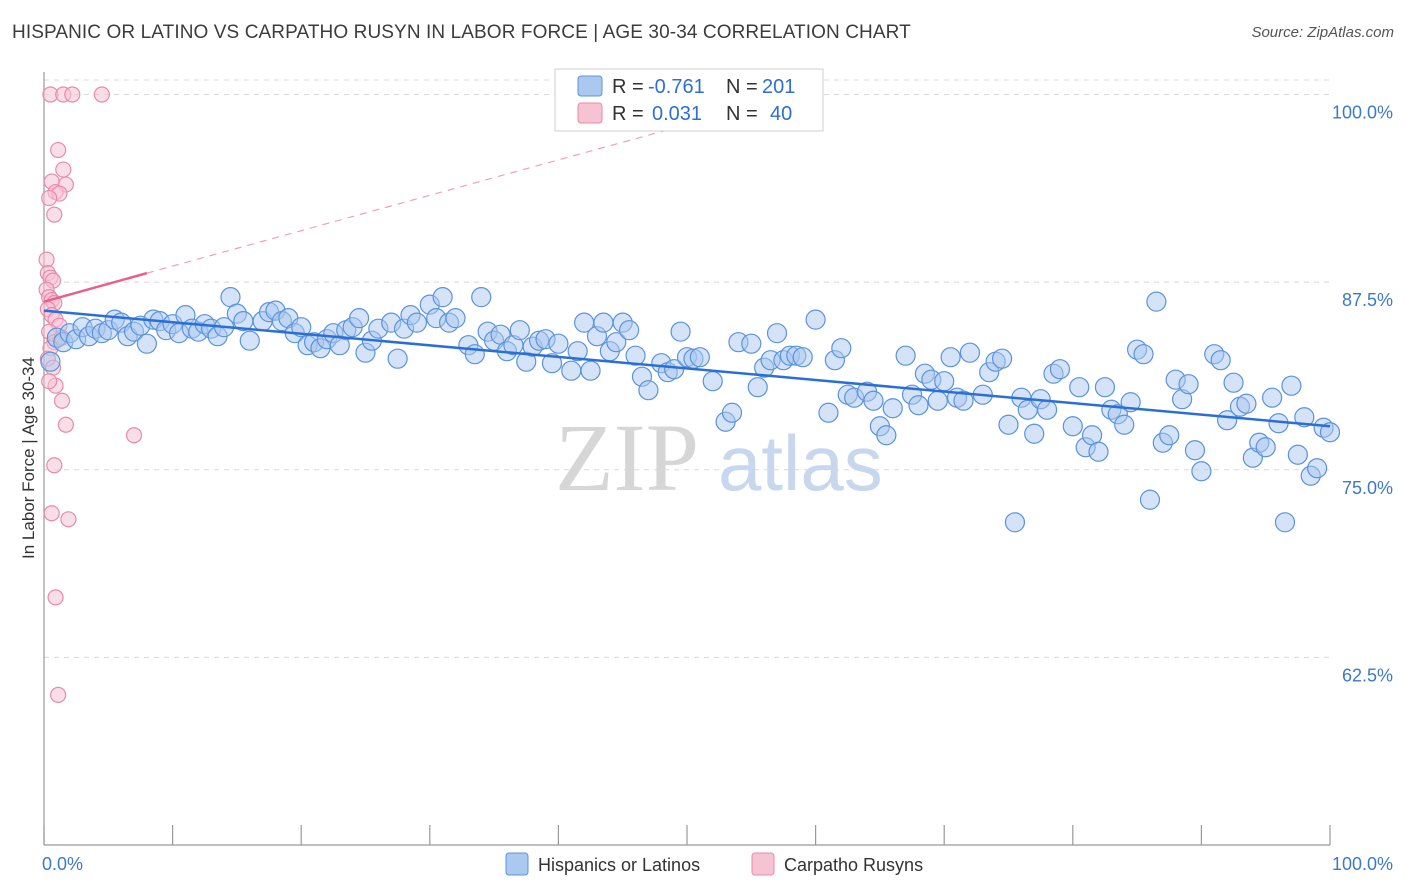 This screenshot has height=892, width=1406. What do you see at coordinates (517, 864) in the screenshot?
I see `legend-swatch-hispanics` at bounding box center [517, 864].